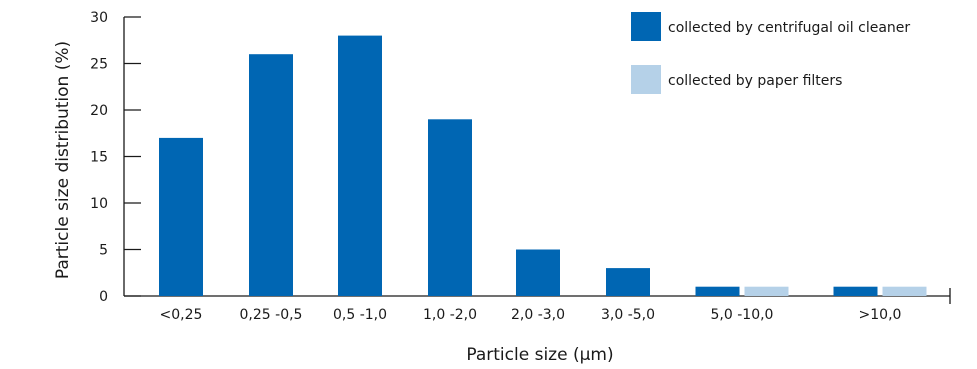  I want to click on legend-swatch-paper, so click(646, 79).